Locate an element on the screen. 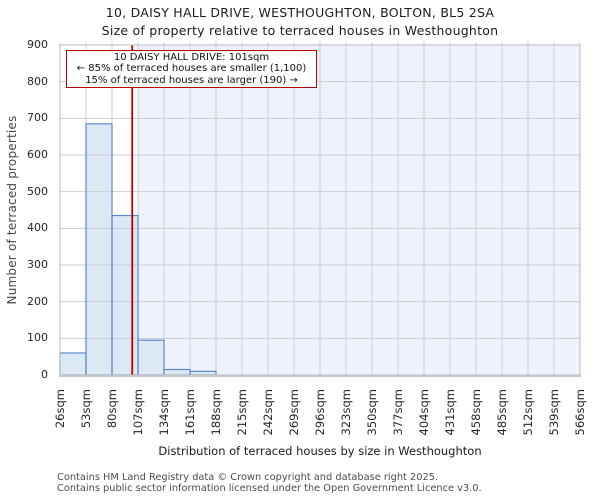 This screenshot has height=500, width=600. x-tick-label: 242sqm is located at coordinates (268, 412).